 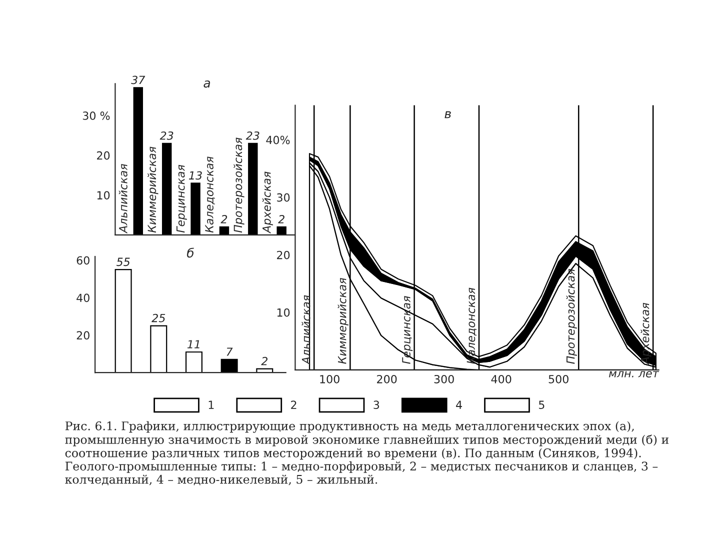 I want to click on data-label: 37, so click(x=138, y=80).